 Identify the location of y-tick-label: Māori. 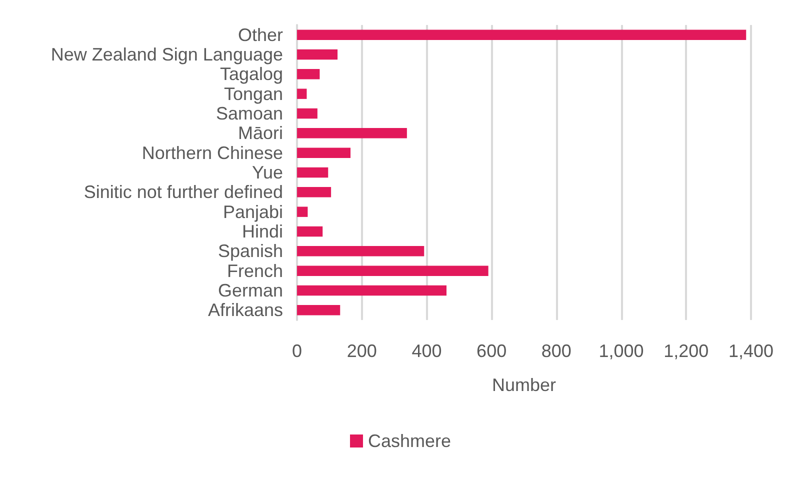
(260, 133).